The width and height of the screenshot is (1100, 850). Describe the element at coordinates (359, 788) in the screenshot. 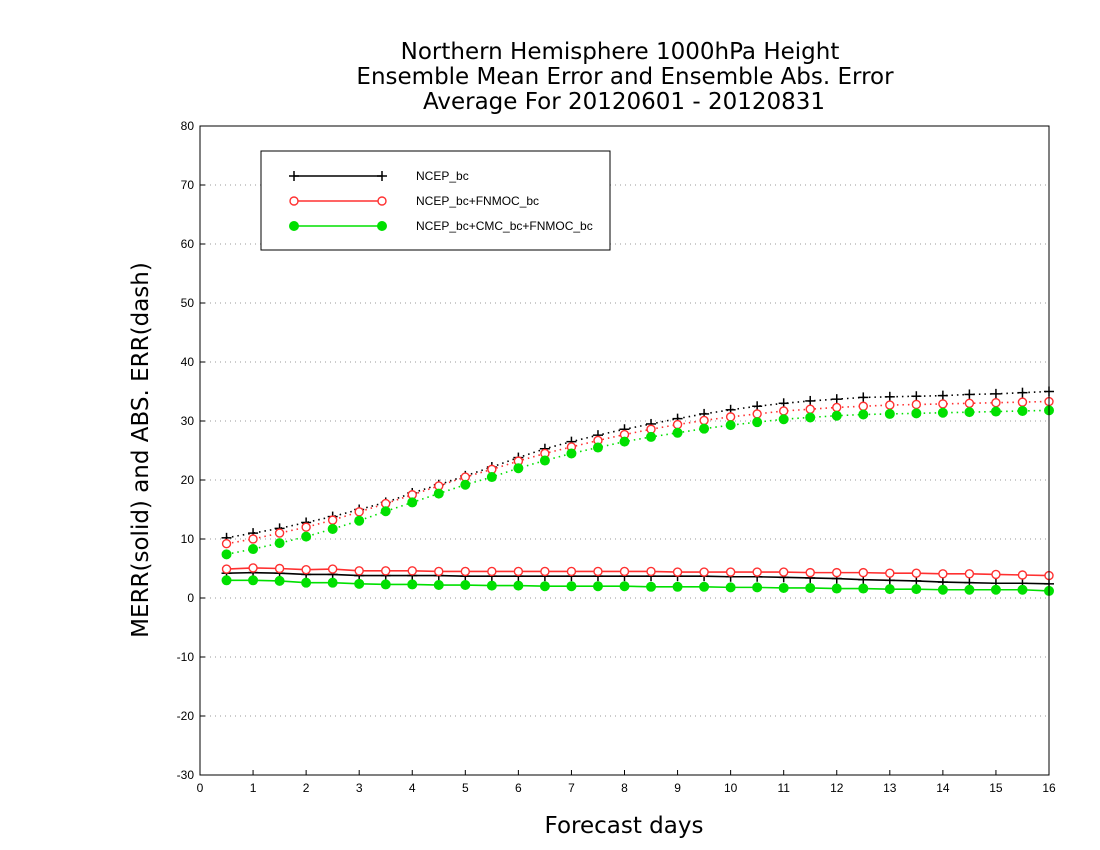

I see `x-tick-label: 3` at that location.